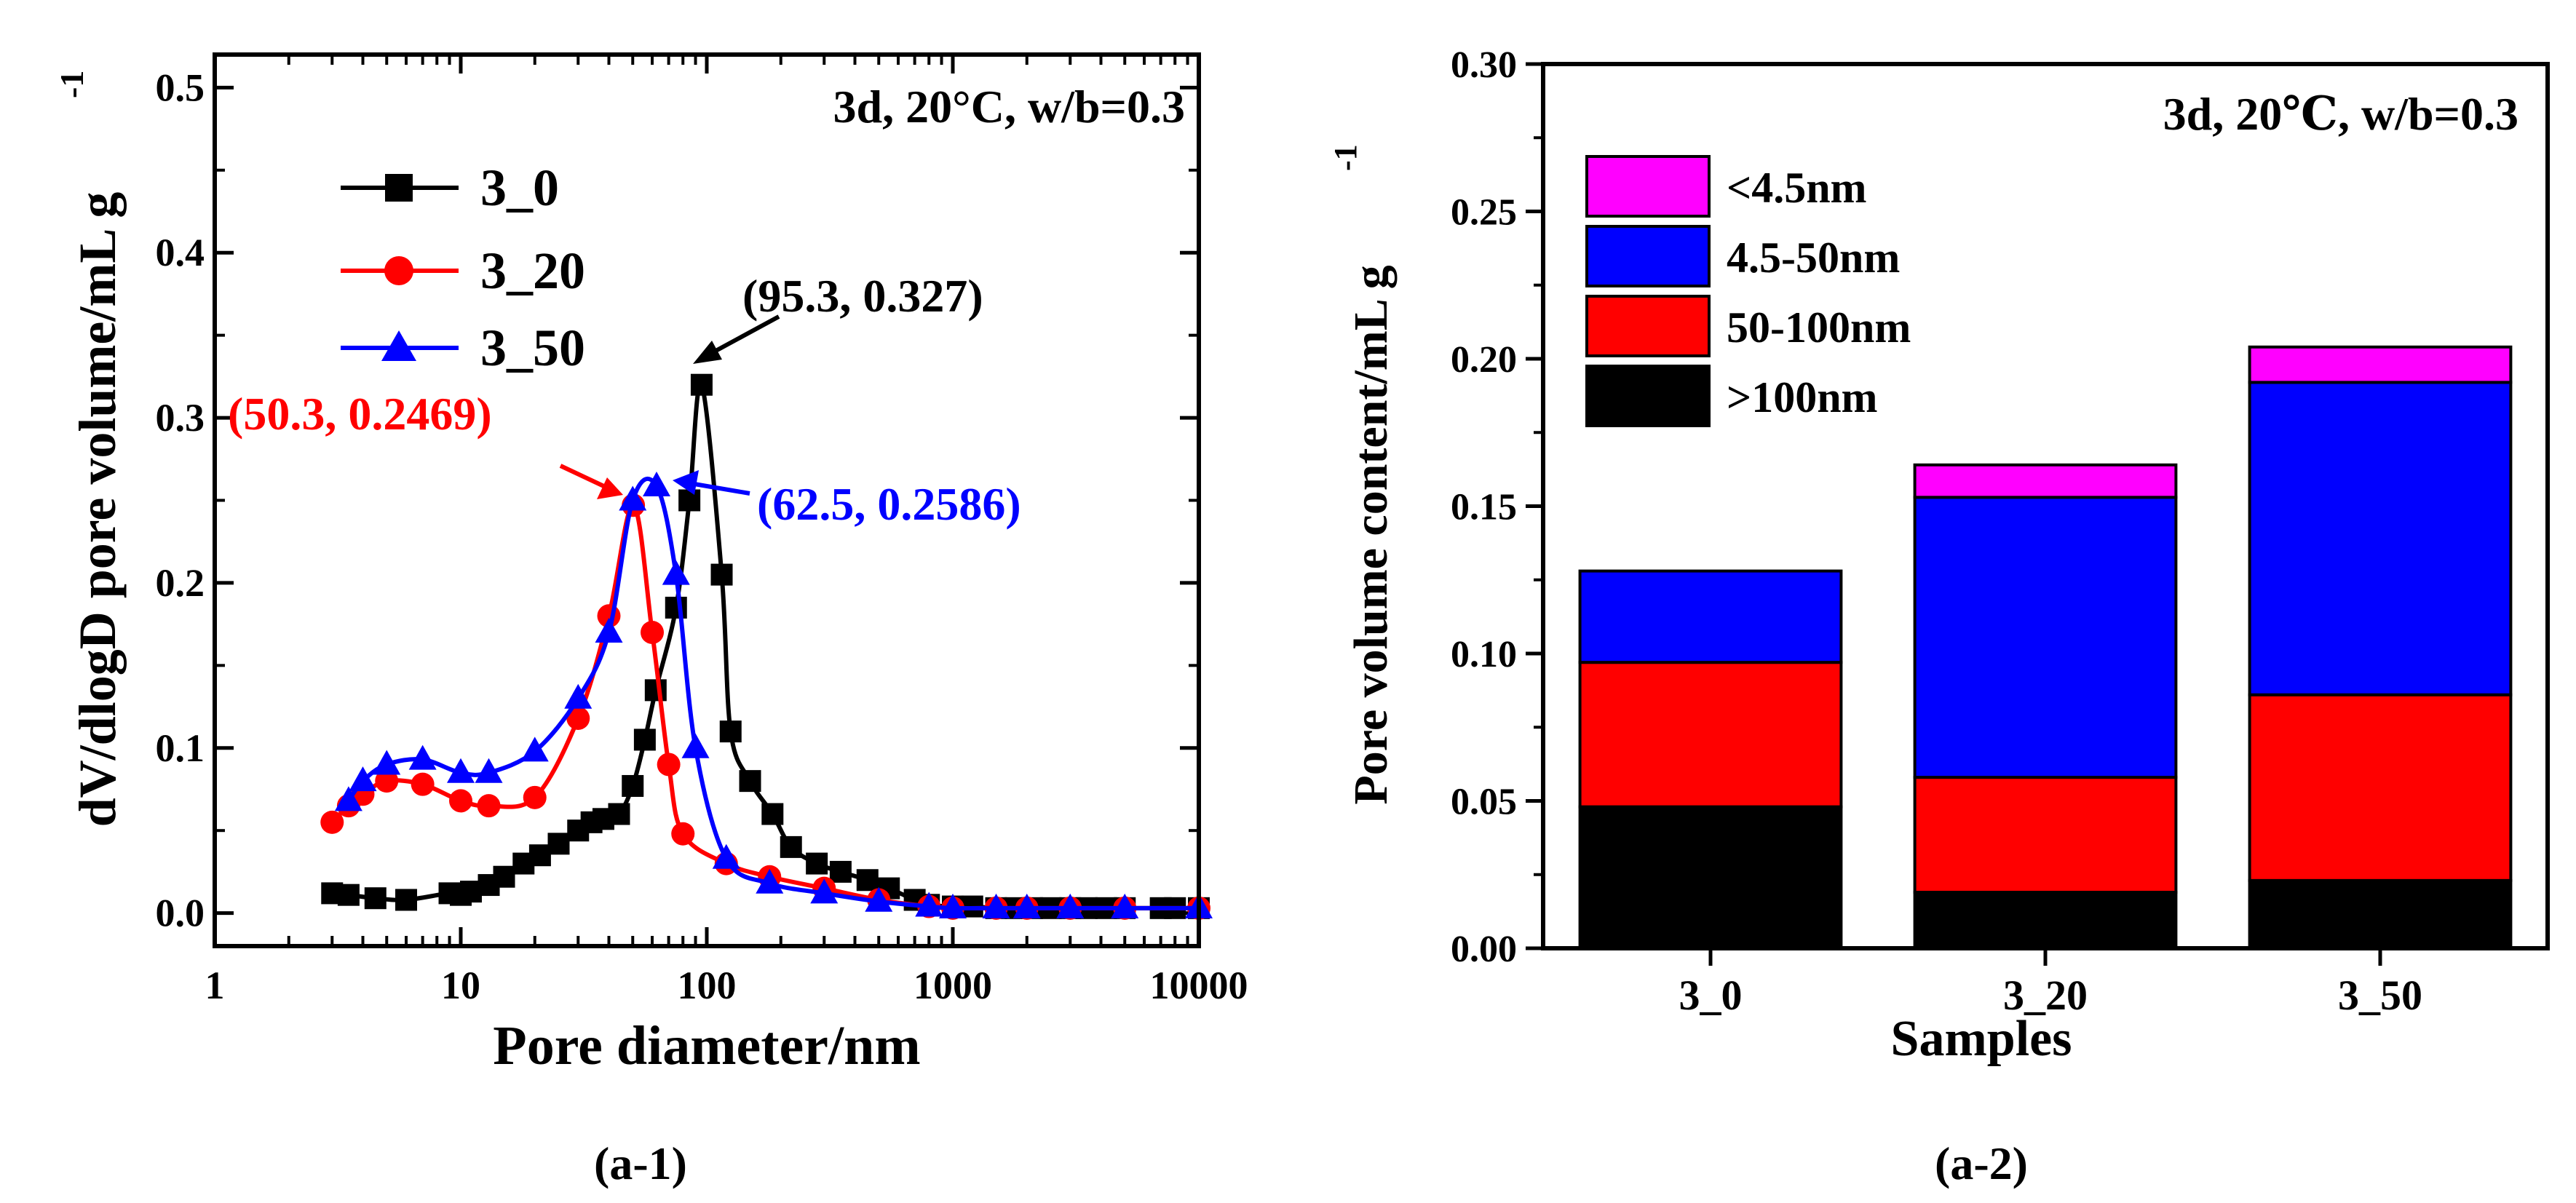  What do you see at coordinates (519, 188) in the screenshot?
I see `p1-legend-label-3_0: 3_0` at bounding box center [519, 188].